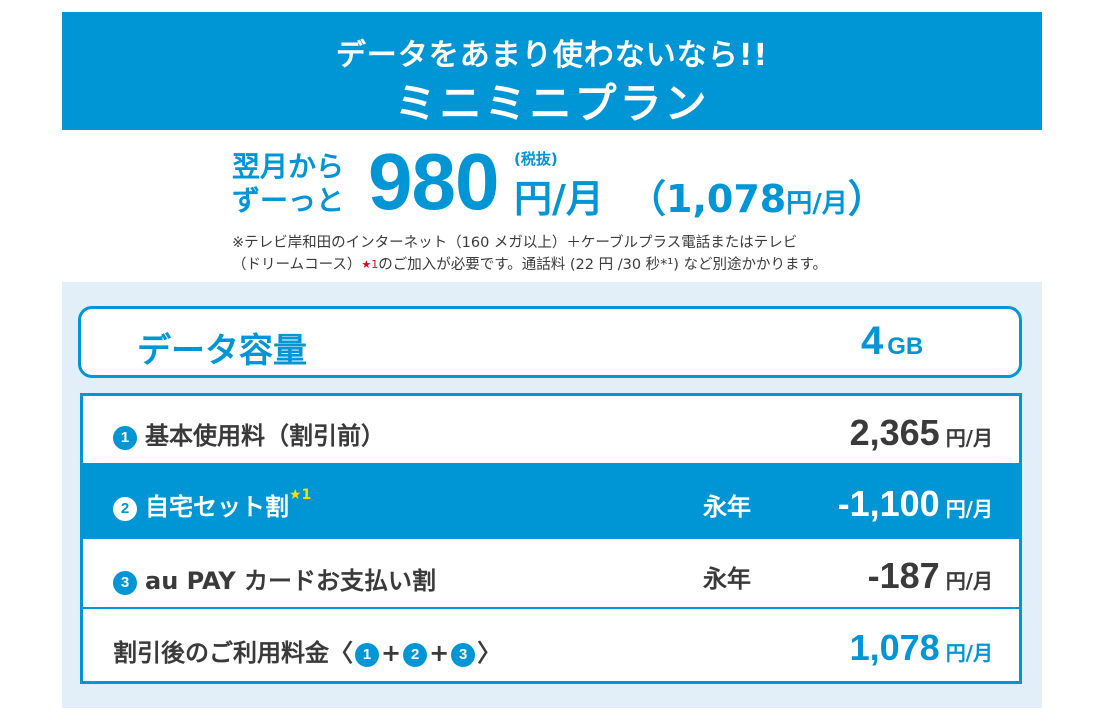 The image size is (1100, 715). Describe the element at coordinates (233, 653) in the screenshot. I see `total-label-text: 割引後のご利用料金〈` at that location.